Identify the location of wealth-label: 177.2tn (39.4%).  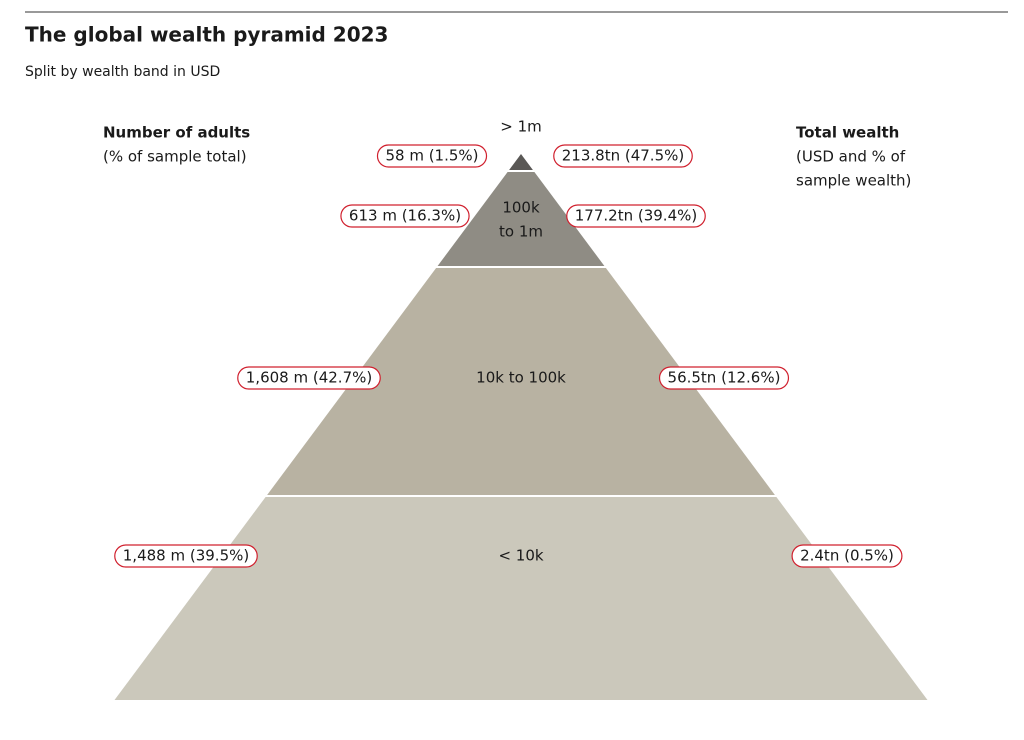
(636, 216).